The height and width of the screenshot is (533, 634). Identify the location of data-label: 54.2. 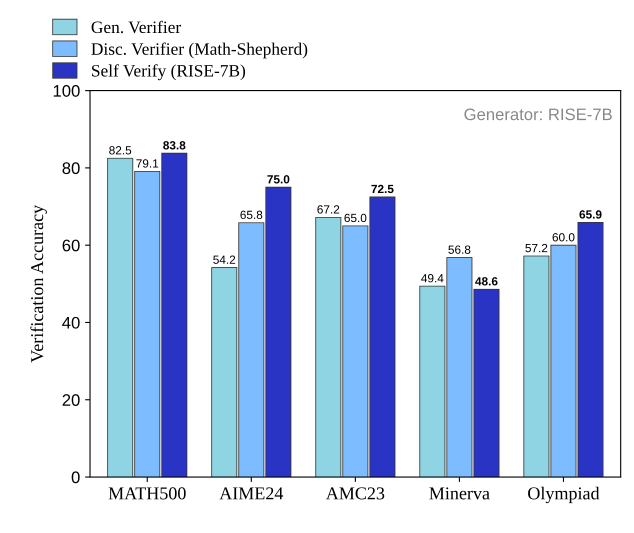
(224, 260).